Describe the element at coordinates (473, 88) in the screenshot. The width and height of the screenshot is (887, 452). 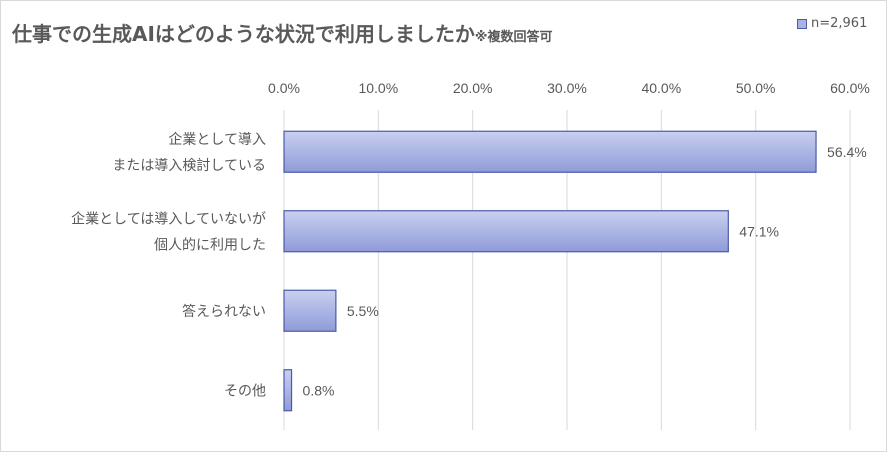
I see `x-tick-label: 20.0%` at that location.